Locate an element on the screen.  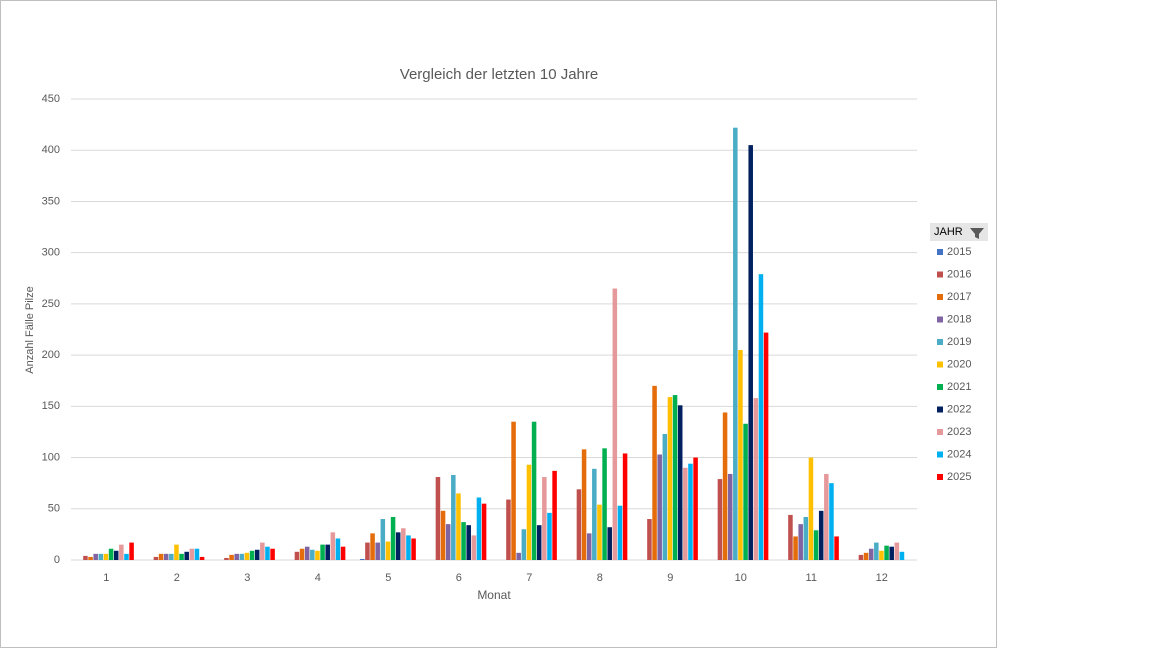
x-axis-label: Monat is located at coordinates (494, 595).